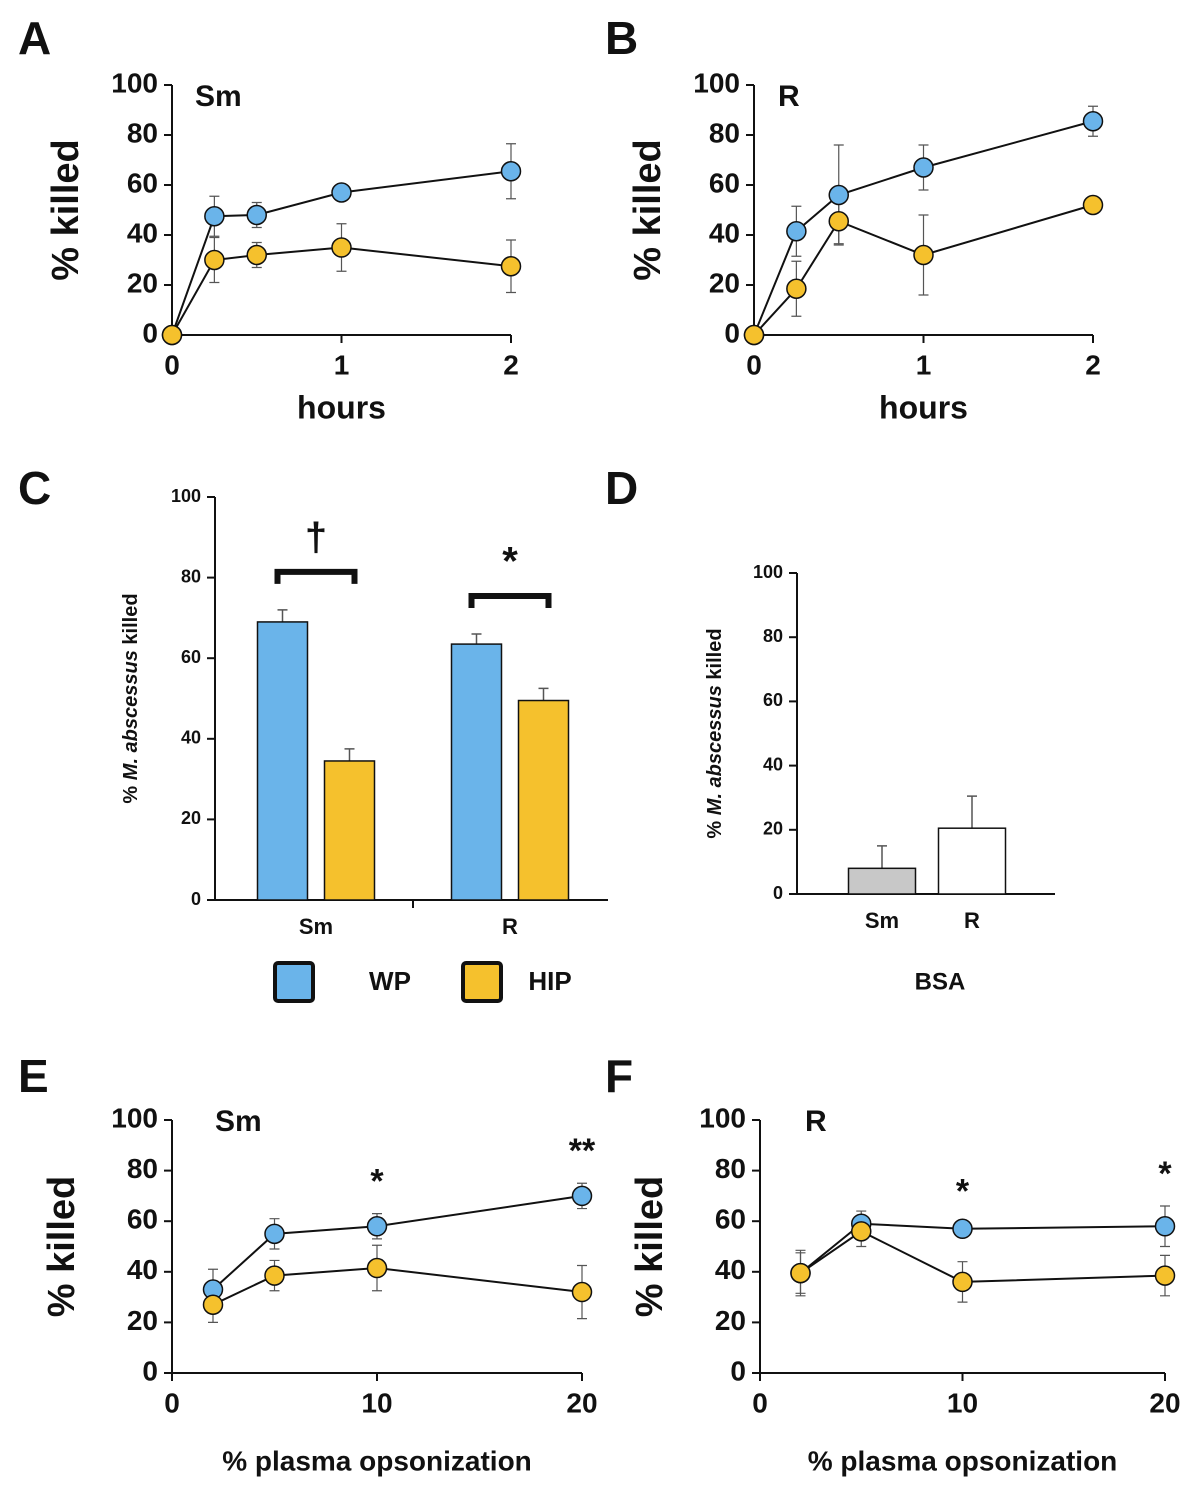 This screenshot has width=1200, height=1491. Describe the element at coordinates (131, 621) in the screenshot. I see `y-axis-label-part: killed` at that location.